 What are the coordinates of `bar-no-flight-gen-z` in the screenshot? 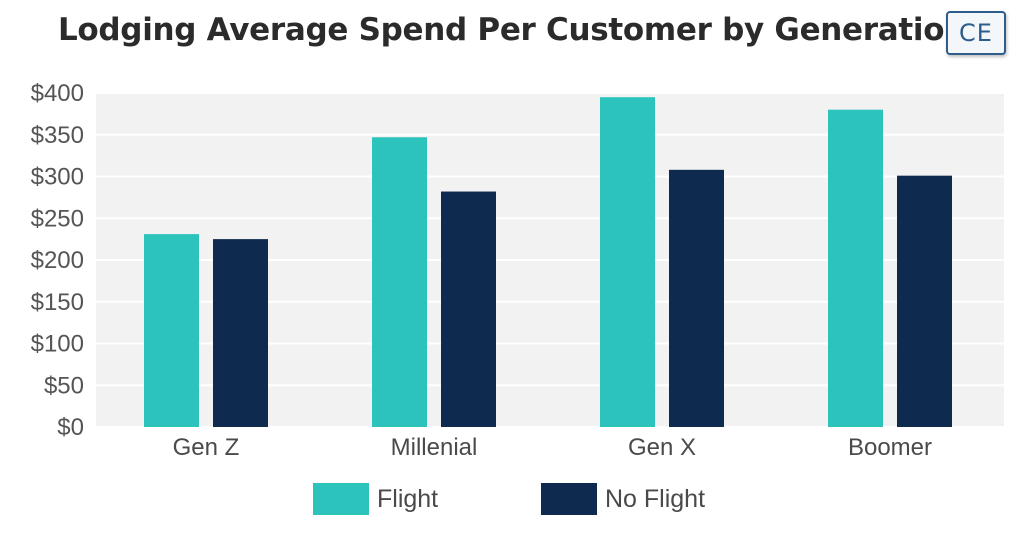 It's located at (240, 333).